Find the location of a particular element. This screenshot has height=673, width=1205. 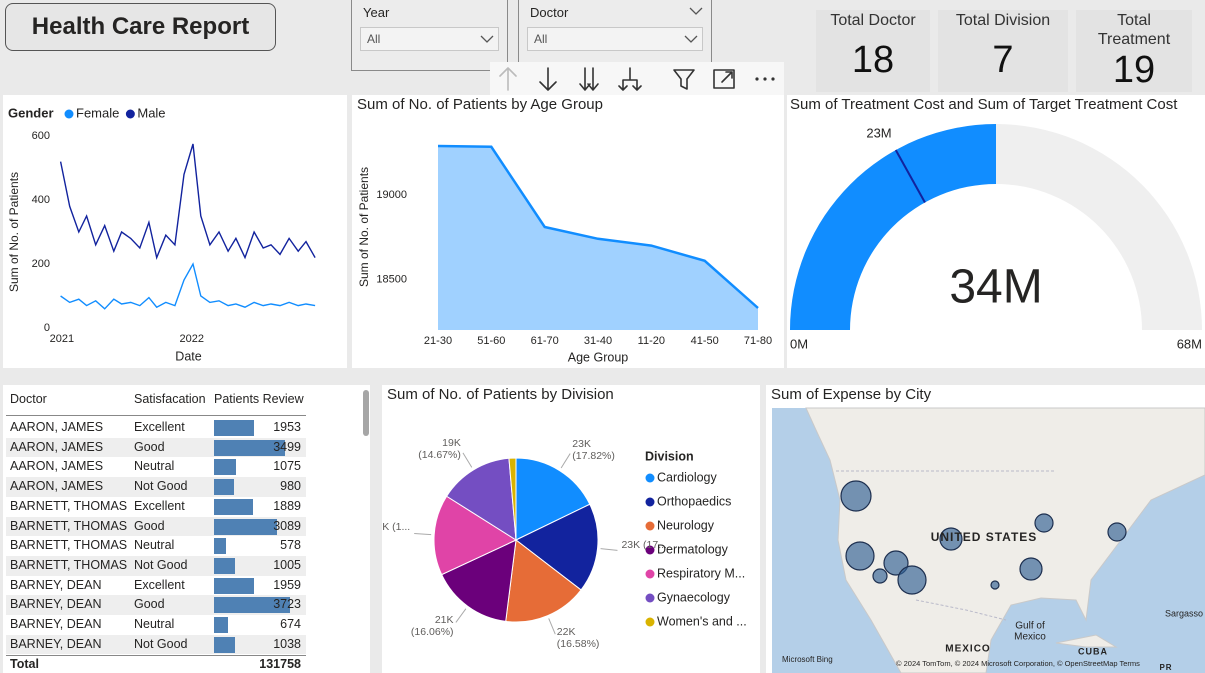

satisfaction-cell: Not Good is located at coordinates (161, 564).